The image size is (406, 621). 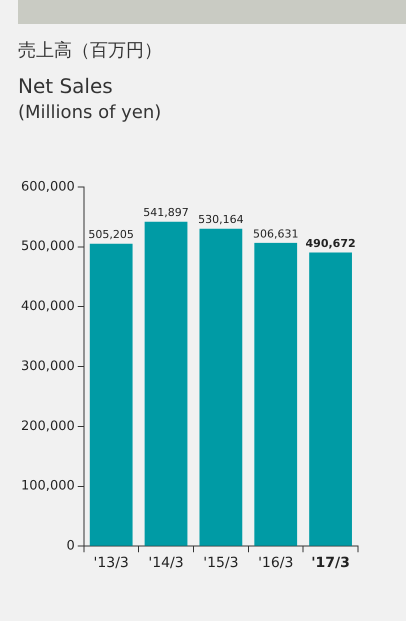 What do you see at coordinates (47, 426) in the screenshot?
I see `y-tick-label: 200,000` at bounding box center [47, 426].